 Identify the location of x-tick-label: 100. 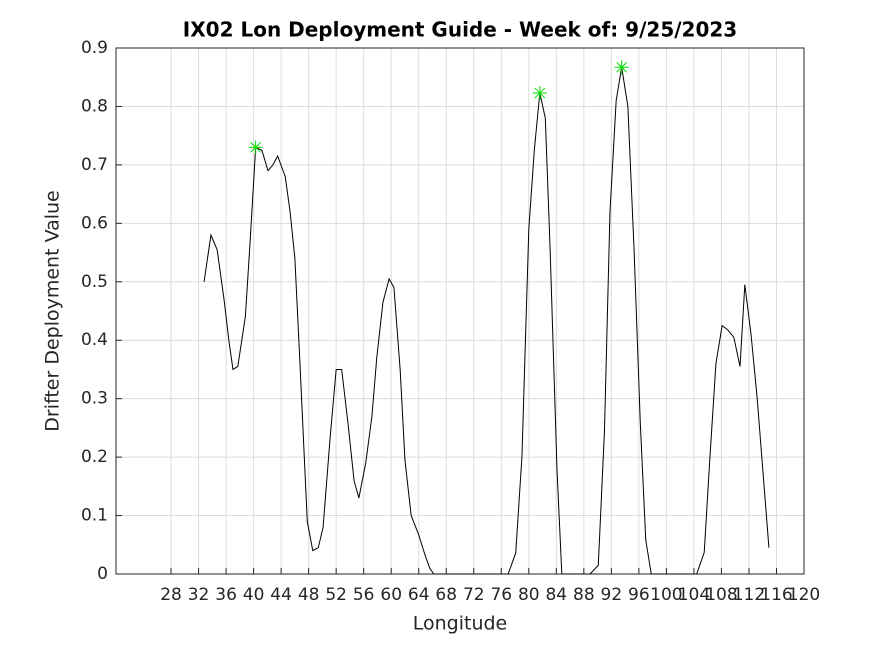
(666, 595).